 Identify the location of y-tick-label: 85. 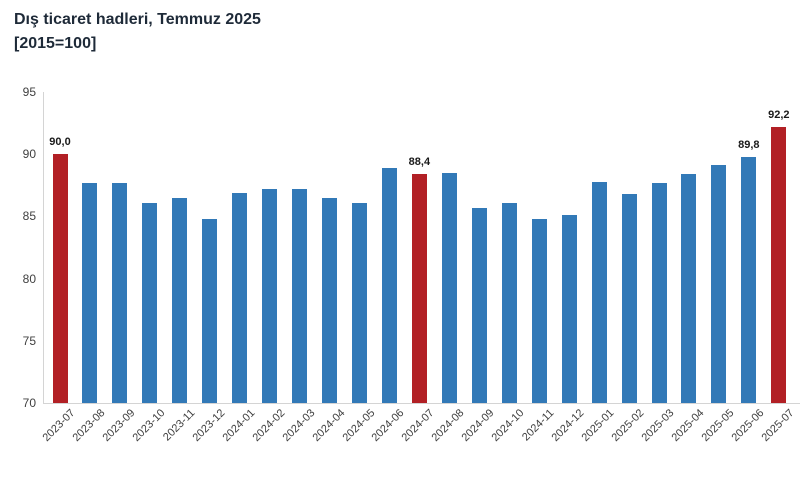
(29, 216).